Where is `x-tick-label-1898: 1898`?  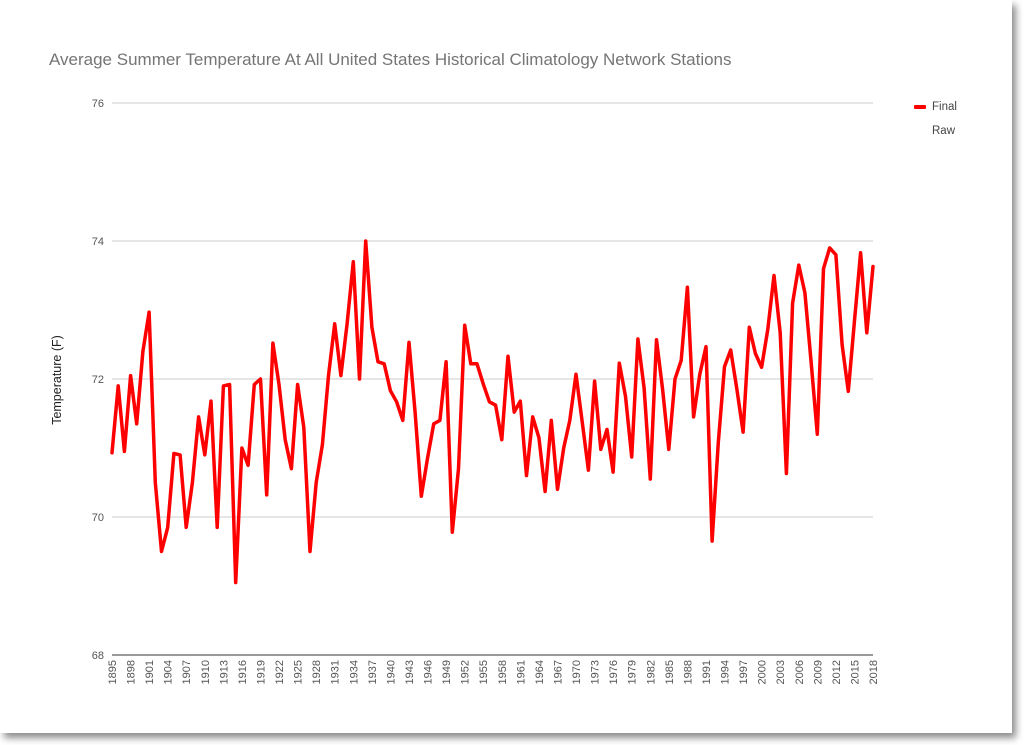 x-tick-label-1898: 1898 is located at coordinates (132, 672).